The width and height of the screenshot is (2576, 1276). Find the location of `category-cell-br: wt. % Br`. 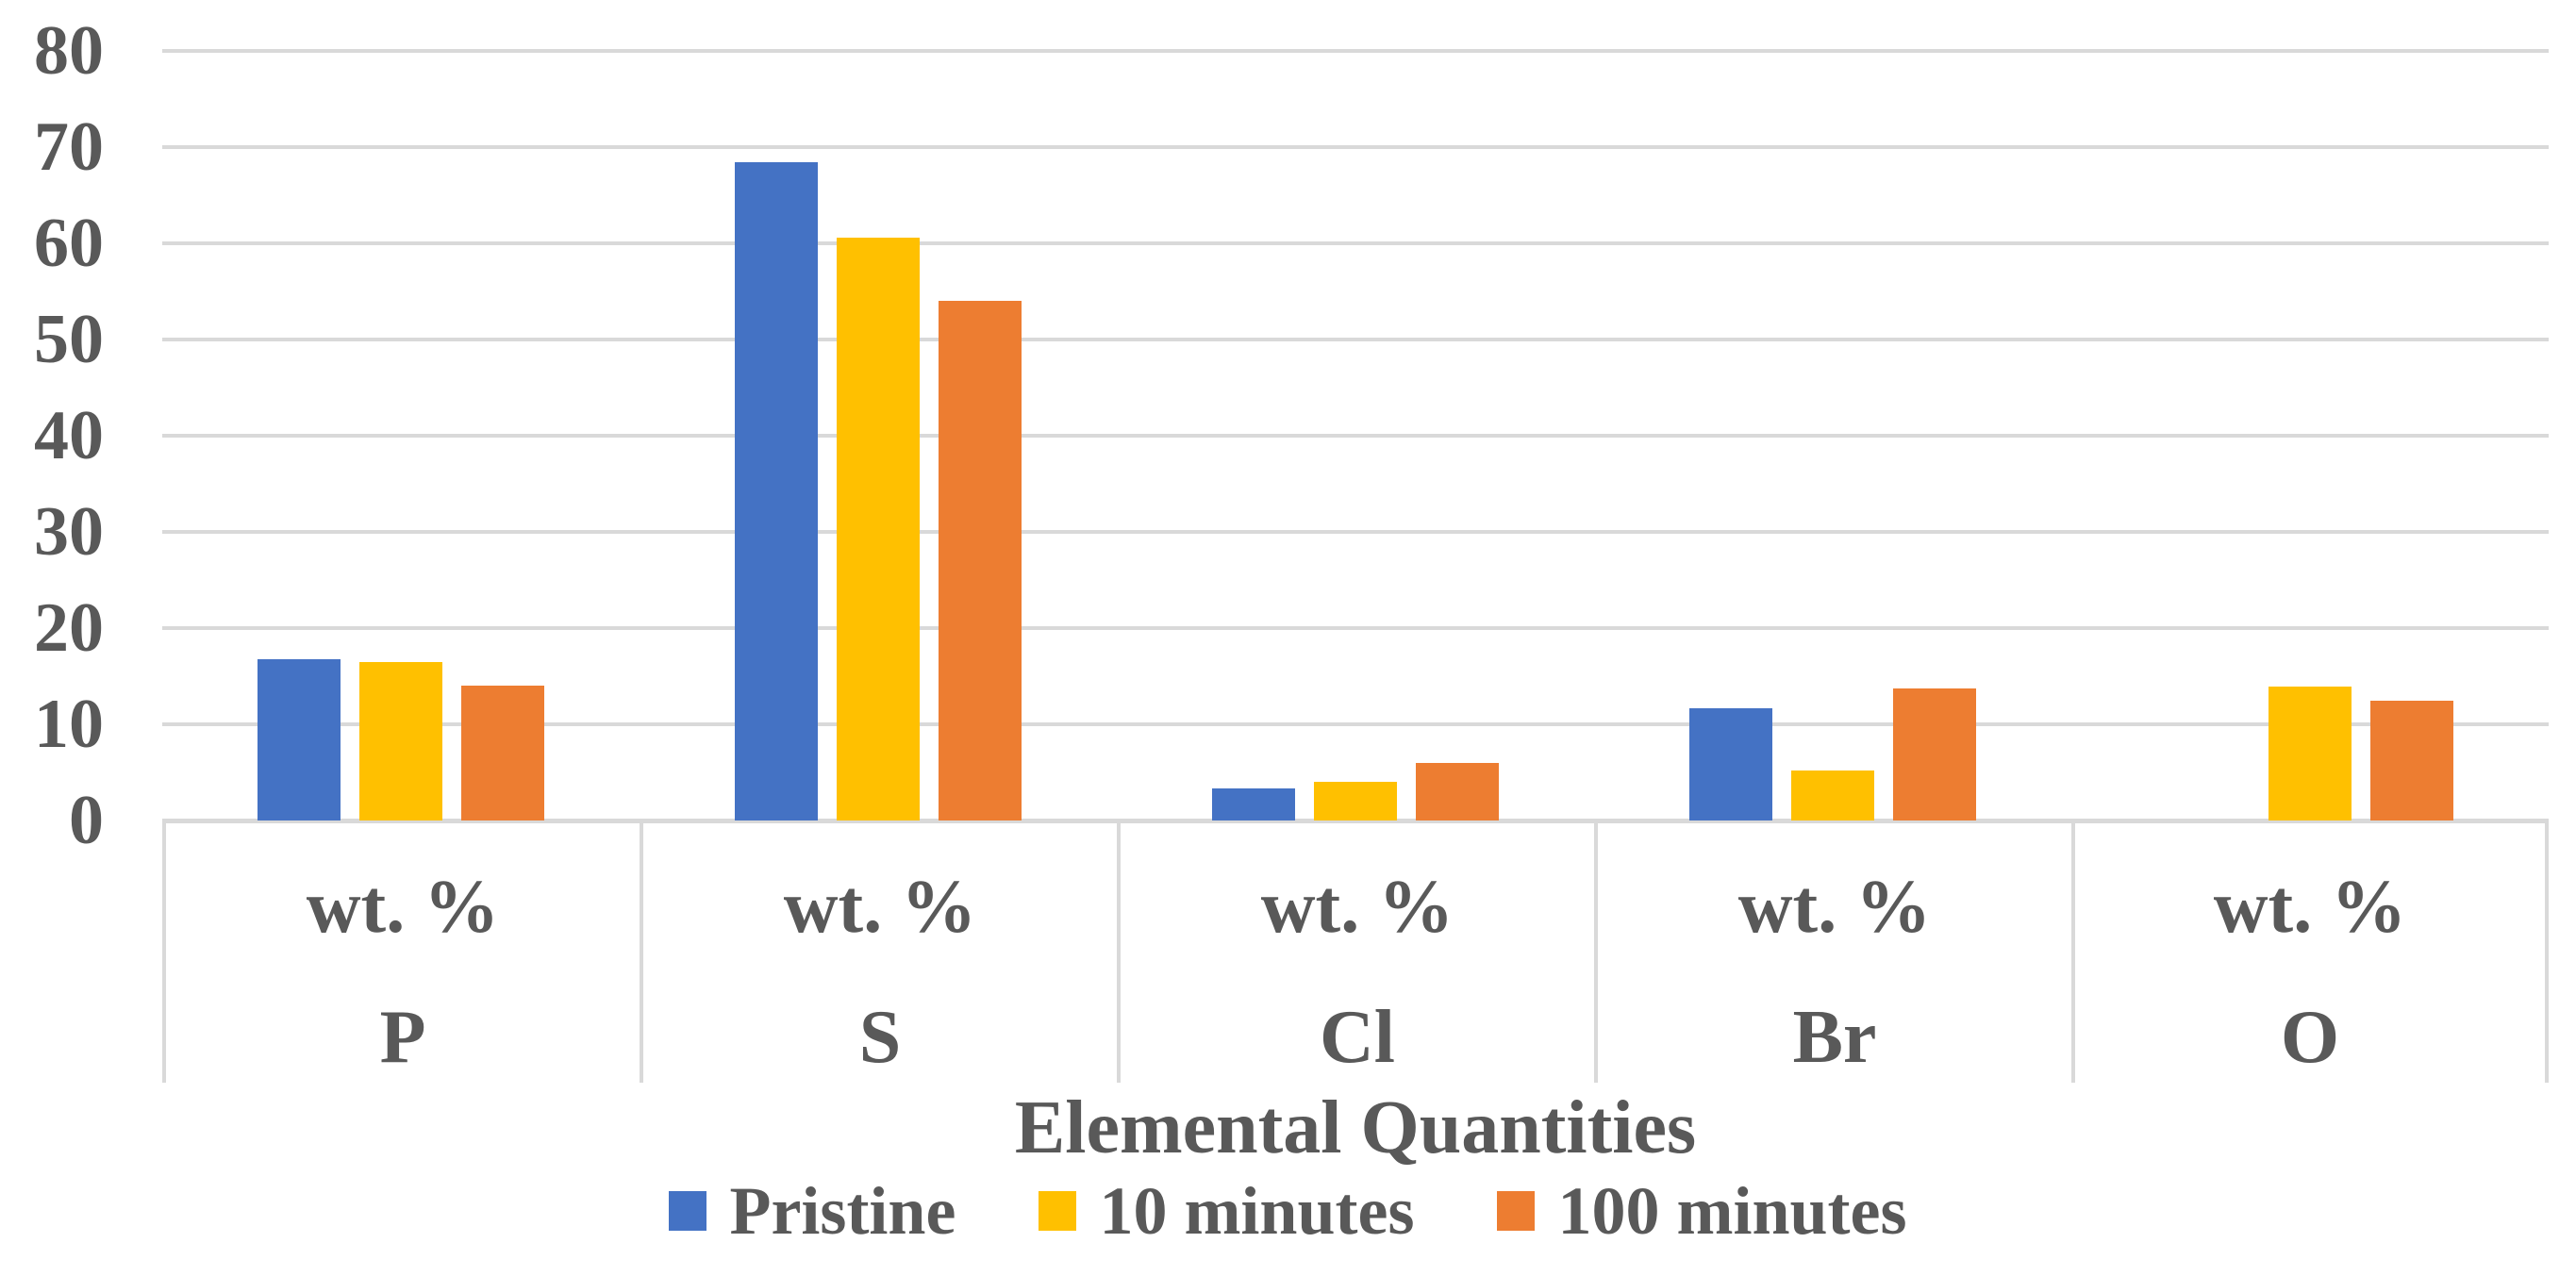

category-cell-br: wt. % Br is located at coordinates (1832, 951).